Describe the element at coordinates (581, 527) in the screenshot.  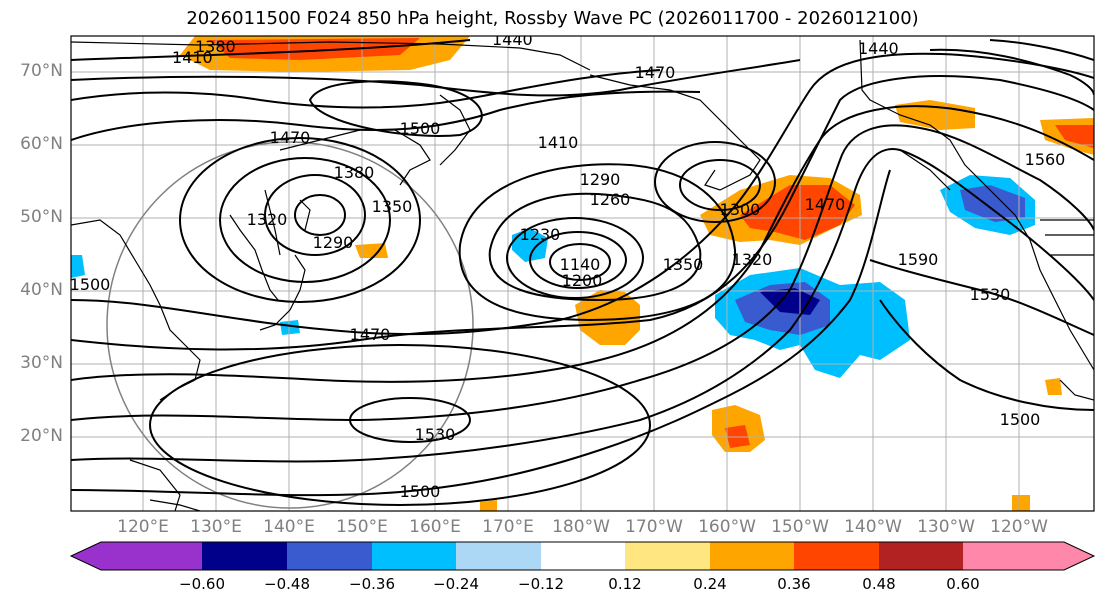
I see `lon-label: 180°W` at that location.